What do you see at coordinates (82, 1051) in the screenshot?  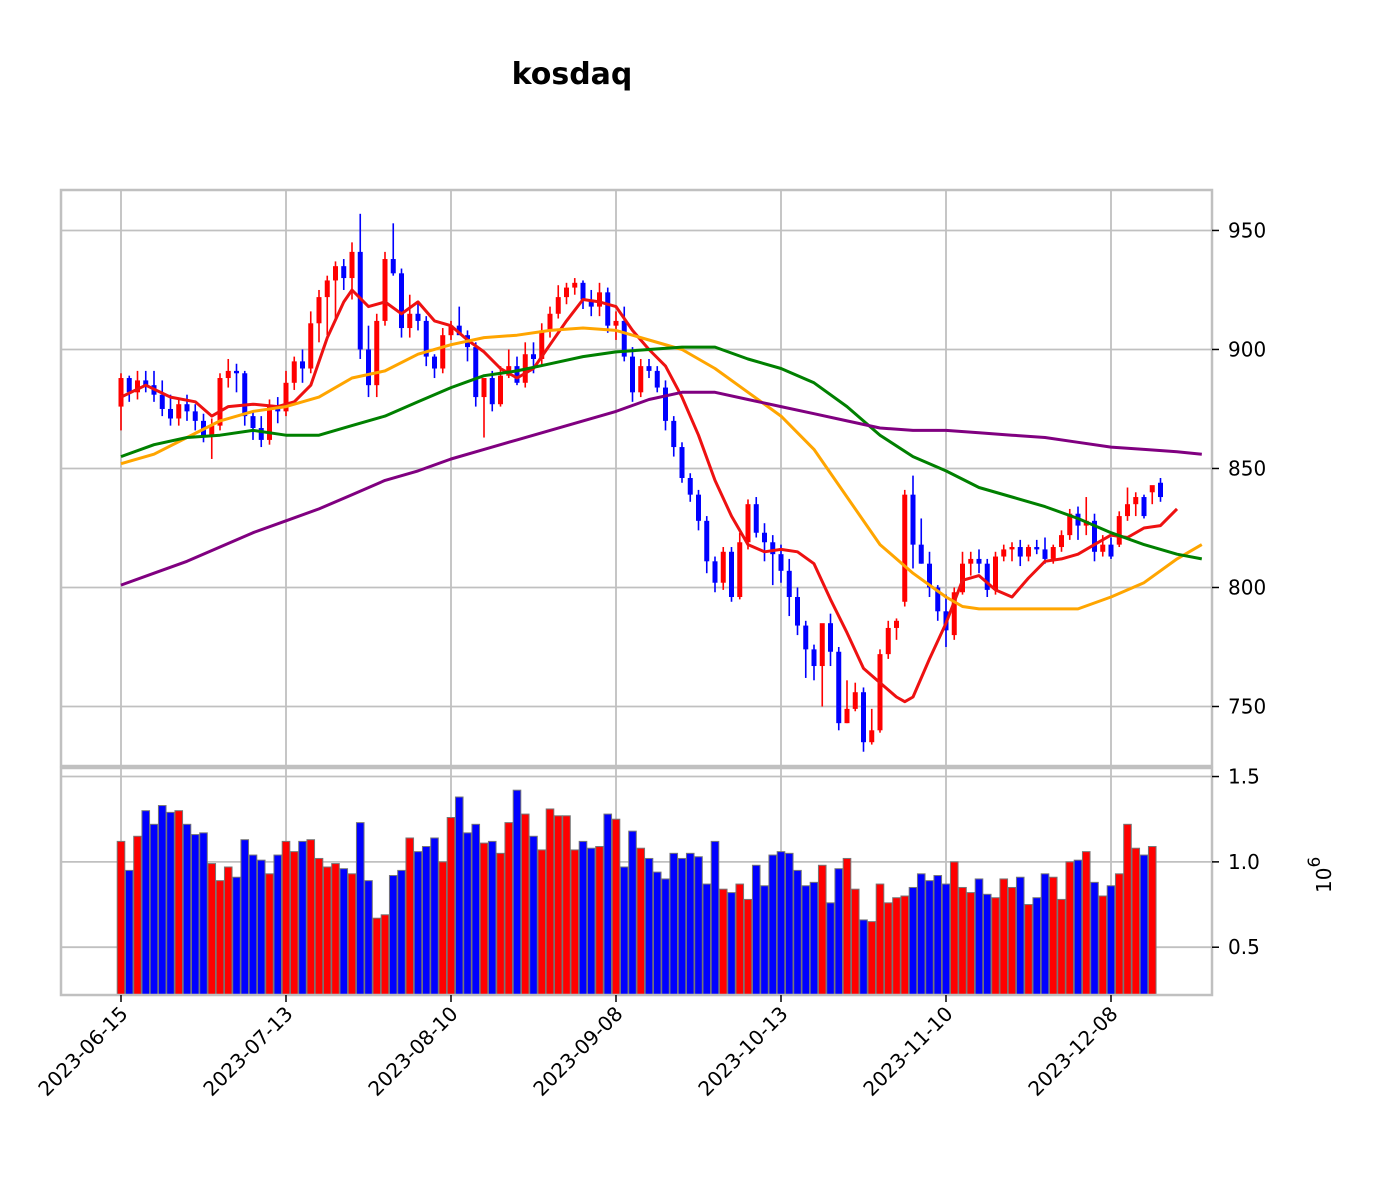 I see `date-tick-label: 2023-06-15` at bounding box center [82, 1051].